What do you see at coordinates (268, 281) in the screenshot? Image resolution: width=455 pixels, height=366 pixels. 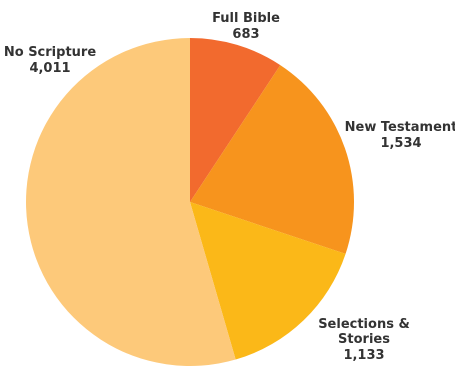 I see `slice-selections-stories` at bounding box center [268, 281].